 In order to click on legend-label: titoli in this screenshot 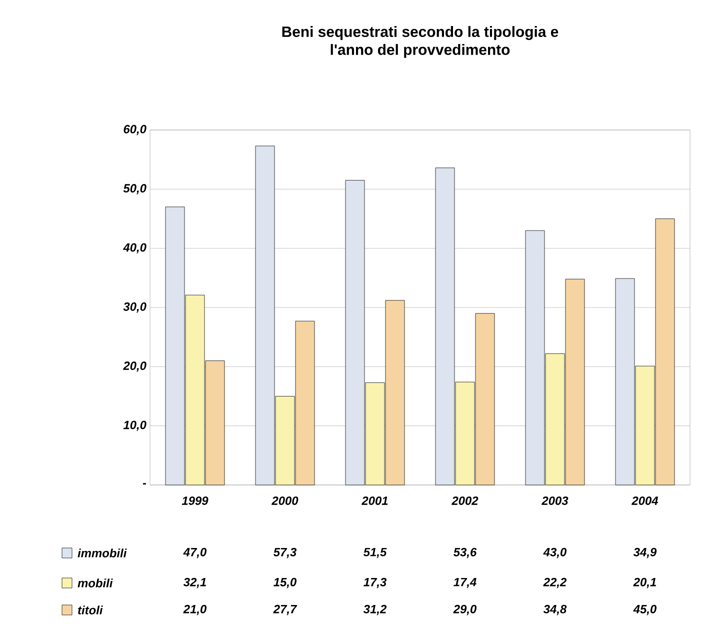, I will do `click(90, 610)`.